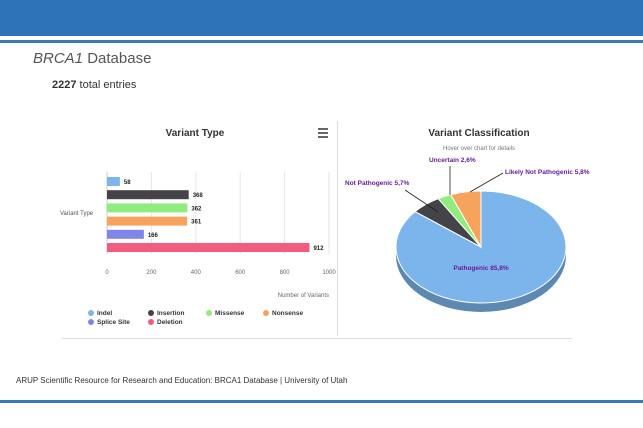 Image resolution: width=643 pixels, height=428 pixels. What do you see at coordinates (64, 85) in the screenshot?
I see `entries-count: 2227` at bounding box center [64, 85].